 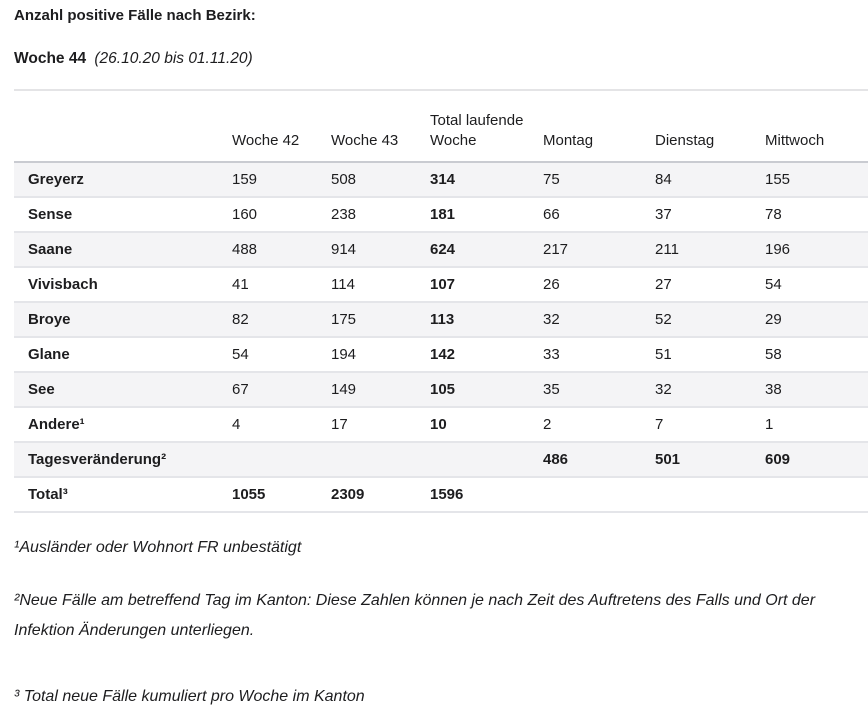 I want to click on value-cell: 142, so click(x=486, y=355).